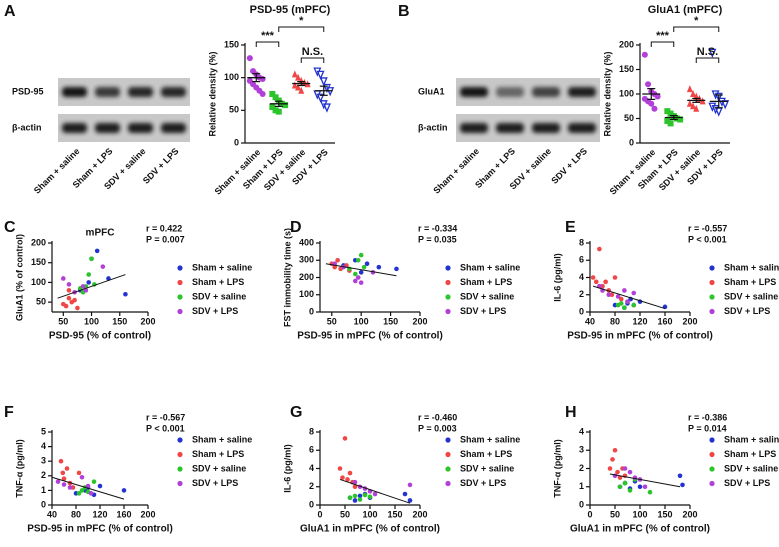 The image size is (779, 547). What do you see at coordinates (615, 514) in the screenshot?
I see `x-tick-label: 50` at bounding box center [615, 514].